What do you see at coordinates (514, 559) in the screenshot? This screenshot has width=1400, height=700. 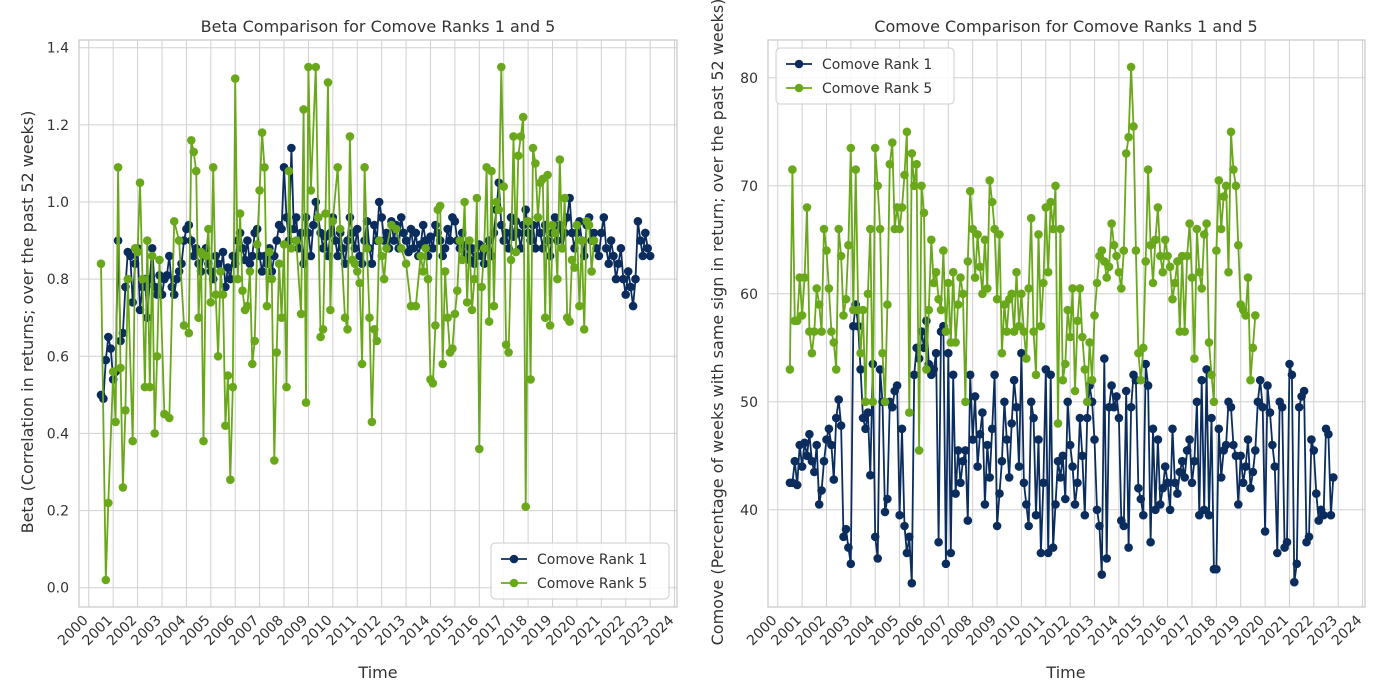 I see `beta-legend-swatch-marker` at bounding box center [514, 559].